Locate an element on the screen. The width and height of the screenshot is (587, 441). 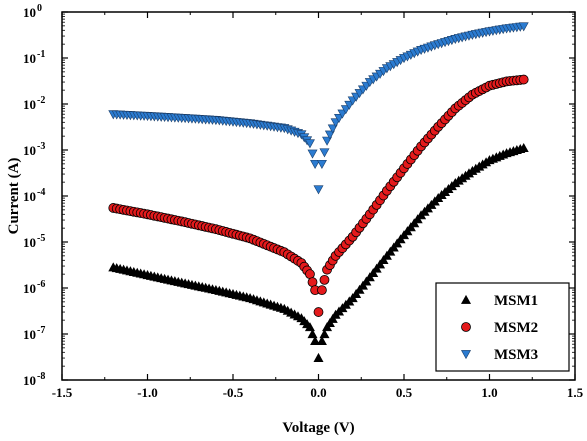
legend-label: MSM3 is located at coordinates (516, 355).